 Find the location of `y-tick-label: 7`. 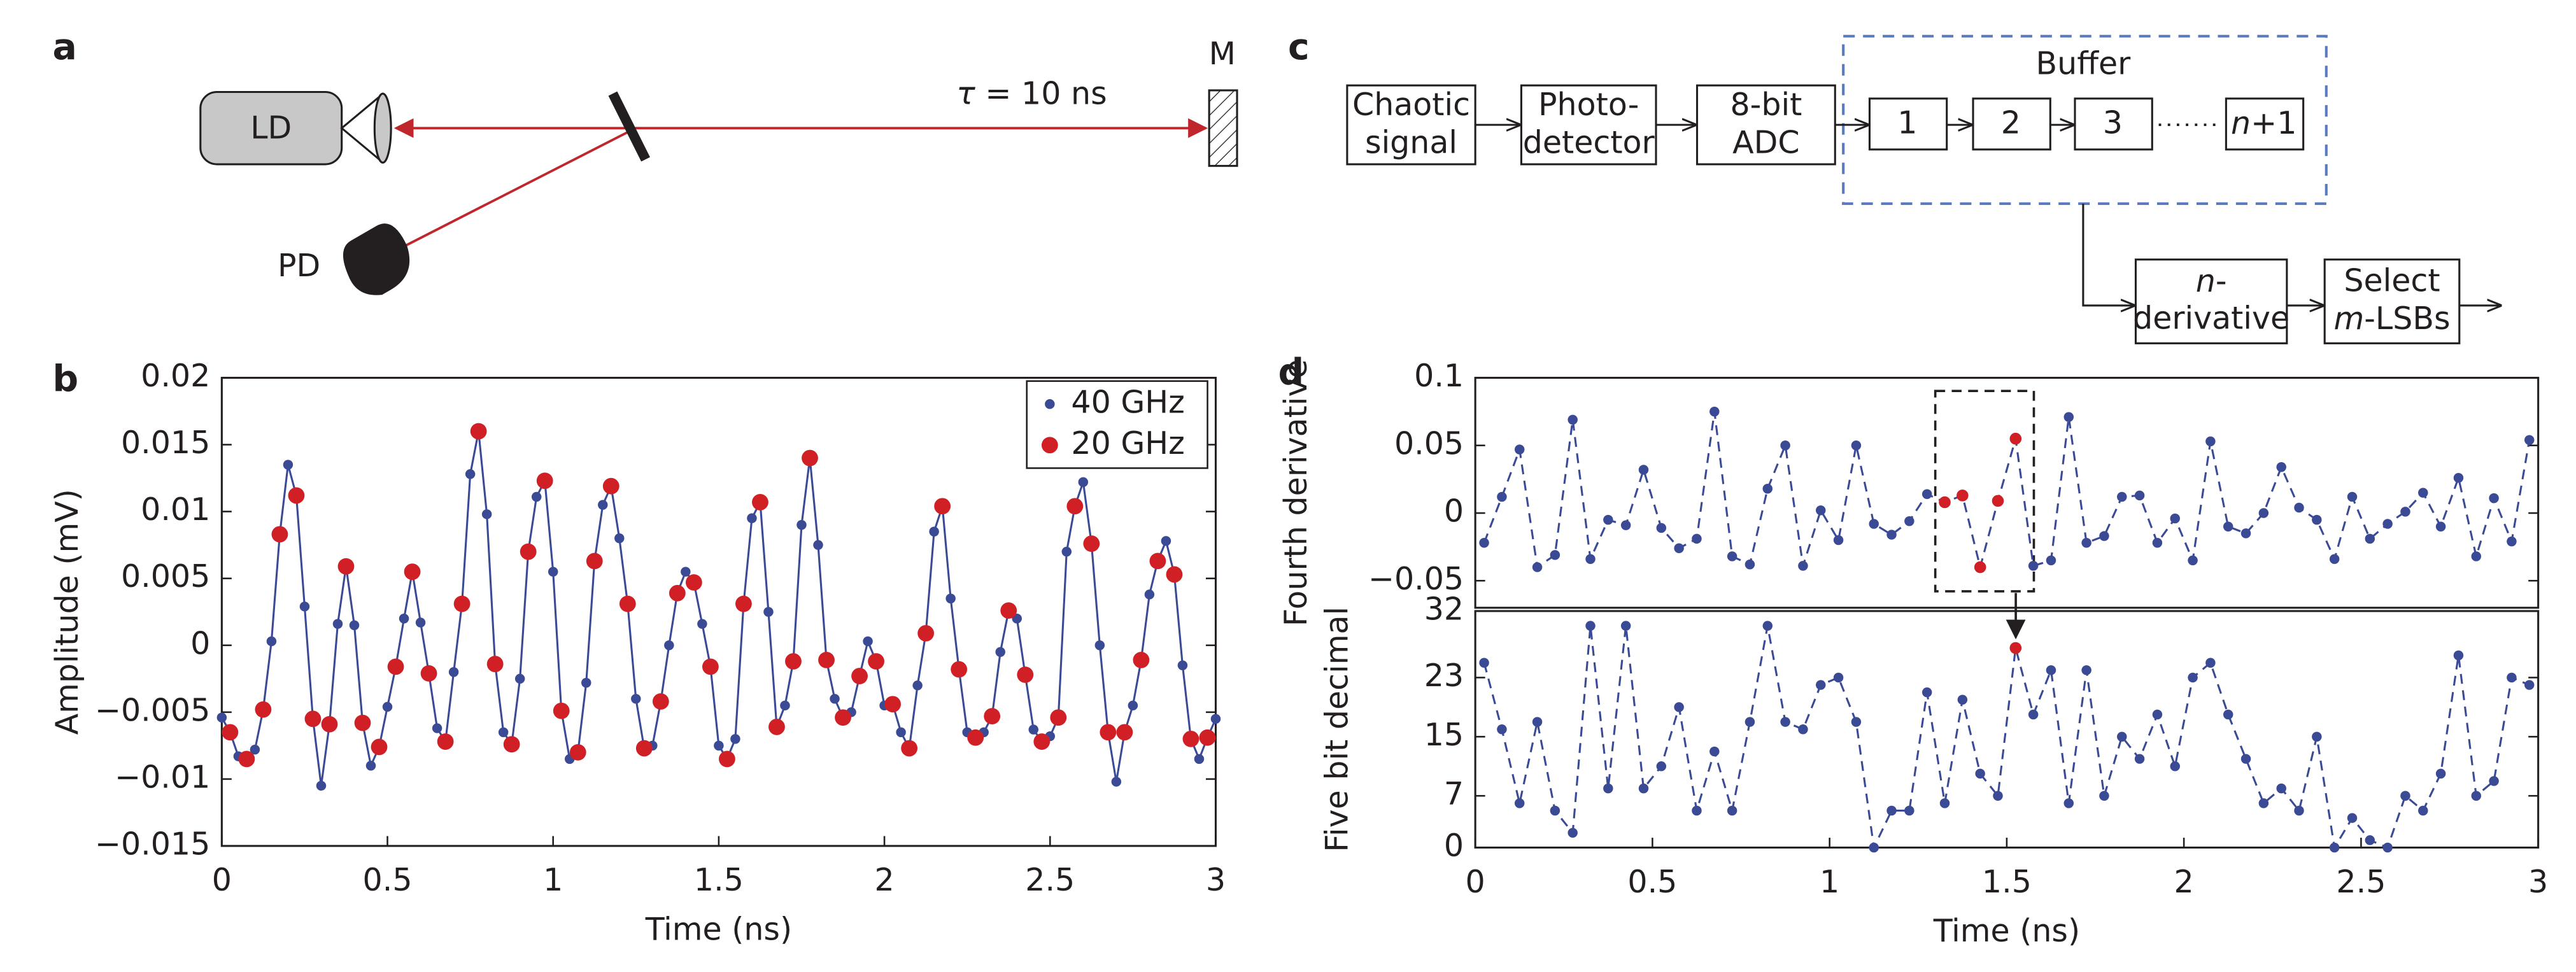

y-tick-label: 7 is located at coordinates (1454, 793).